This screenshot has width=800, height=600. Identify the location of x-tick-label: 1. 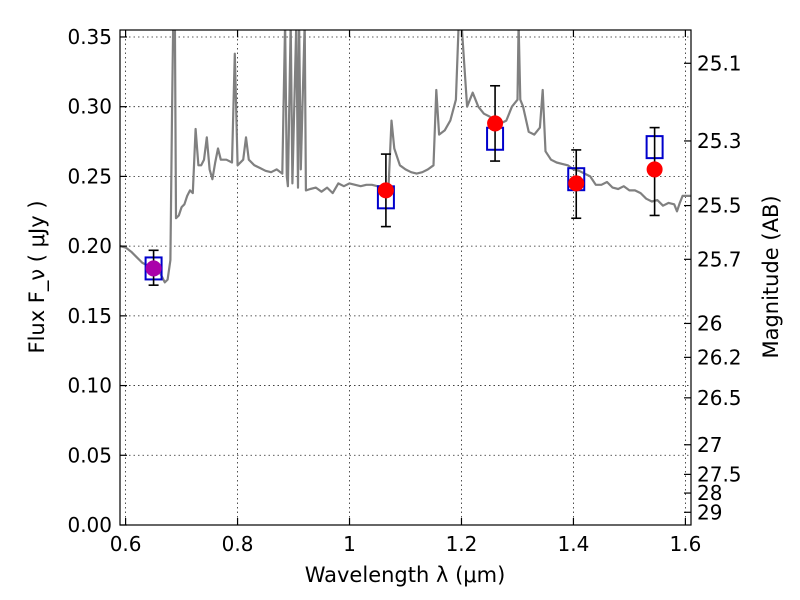
(349, 544).